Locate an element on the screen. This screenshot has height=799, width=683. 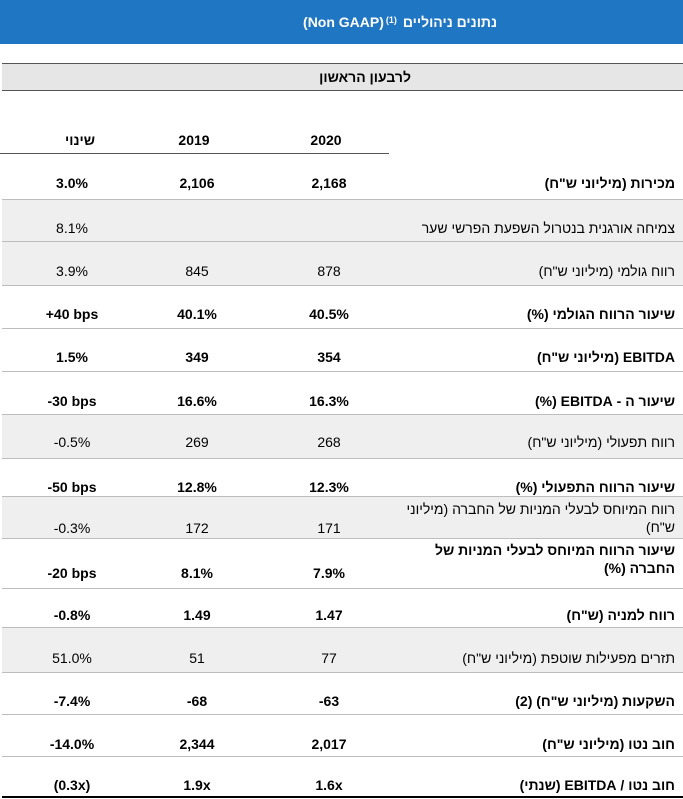
value-2019: 1.49 is located at coordinates (197, 615).